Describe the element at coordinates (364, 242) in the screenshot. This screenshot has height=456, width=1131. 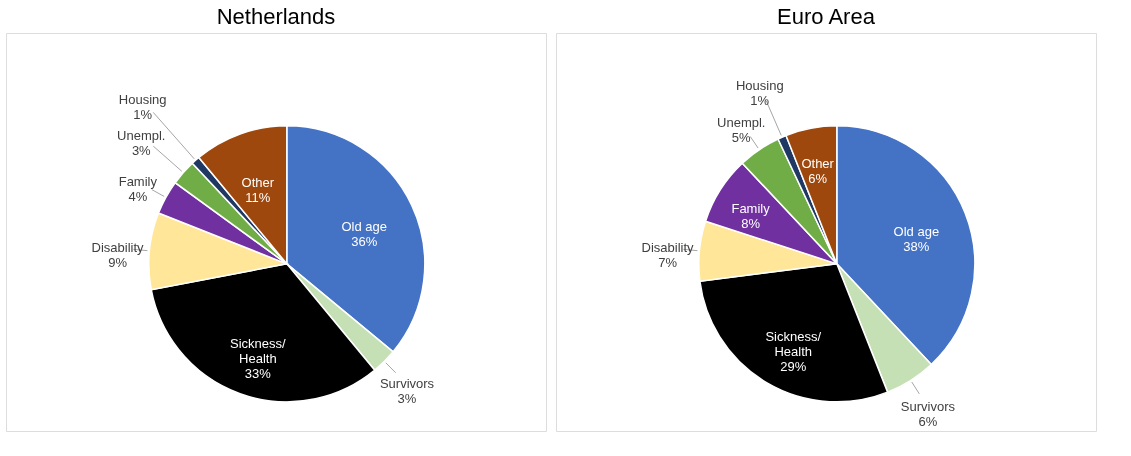
I see `data-label: 36%` at that location.